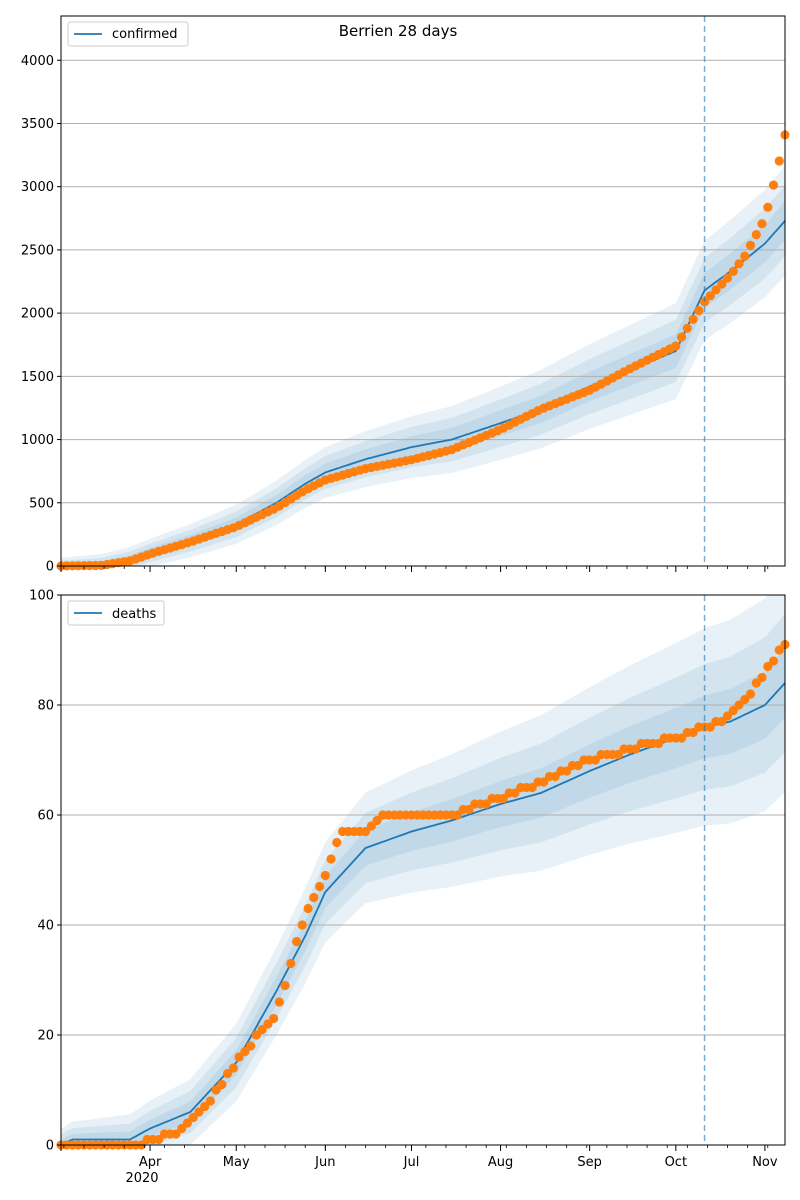 This screenshot has width=800, height=1200. Describe the element at coordinates (45, 926) in the screenshot. I see `y-tick-label: 40` at that location.